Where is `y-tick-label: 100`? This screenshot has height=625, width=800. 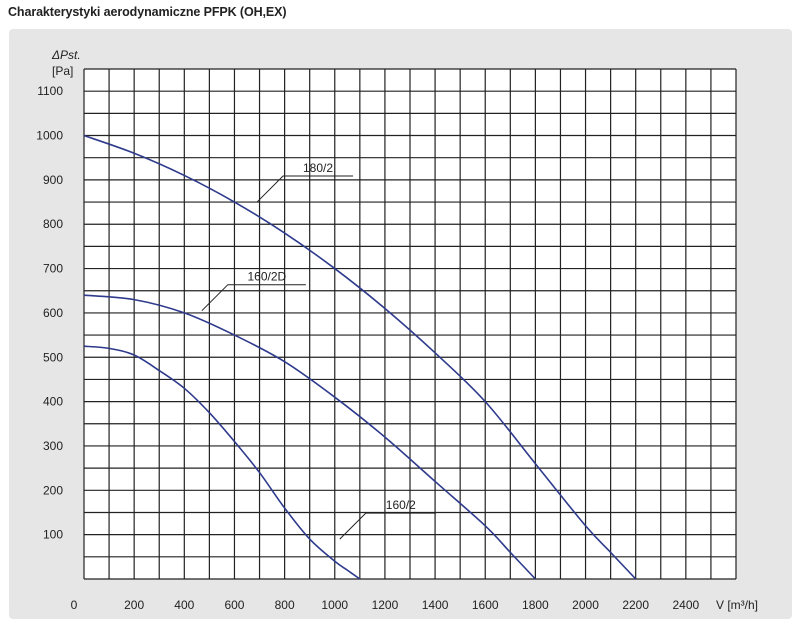
y-tick-label: 100 is located at coordinates (53, 535).